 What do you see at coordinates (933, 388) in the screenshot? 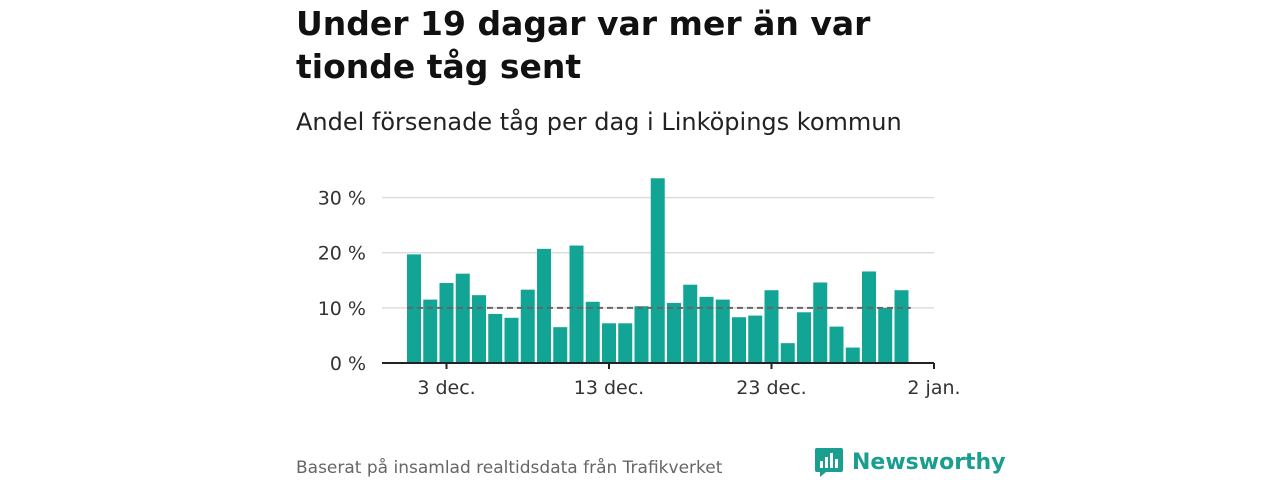
I see `x-tick-label: 2 jan.` at bounding box center [933, 388].